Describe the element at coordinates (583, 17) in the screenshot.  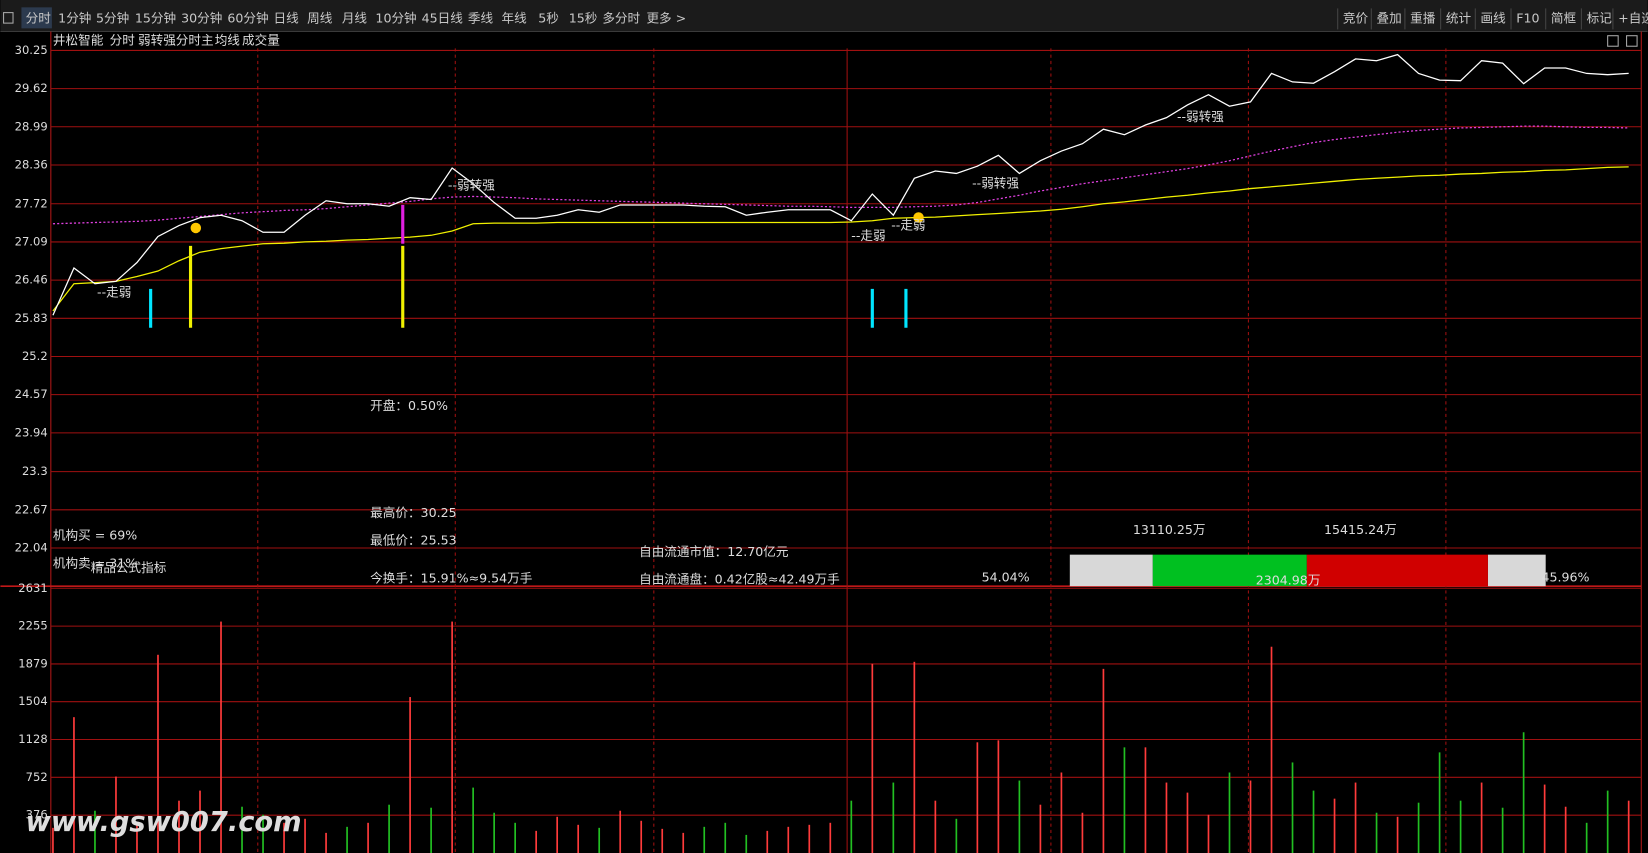
I see `toolbar-tab: 15秒` at that location.